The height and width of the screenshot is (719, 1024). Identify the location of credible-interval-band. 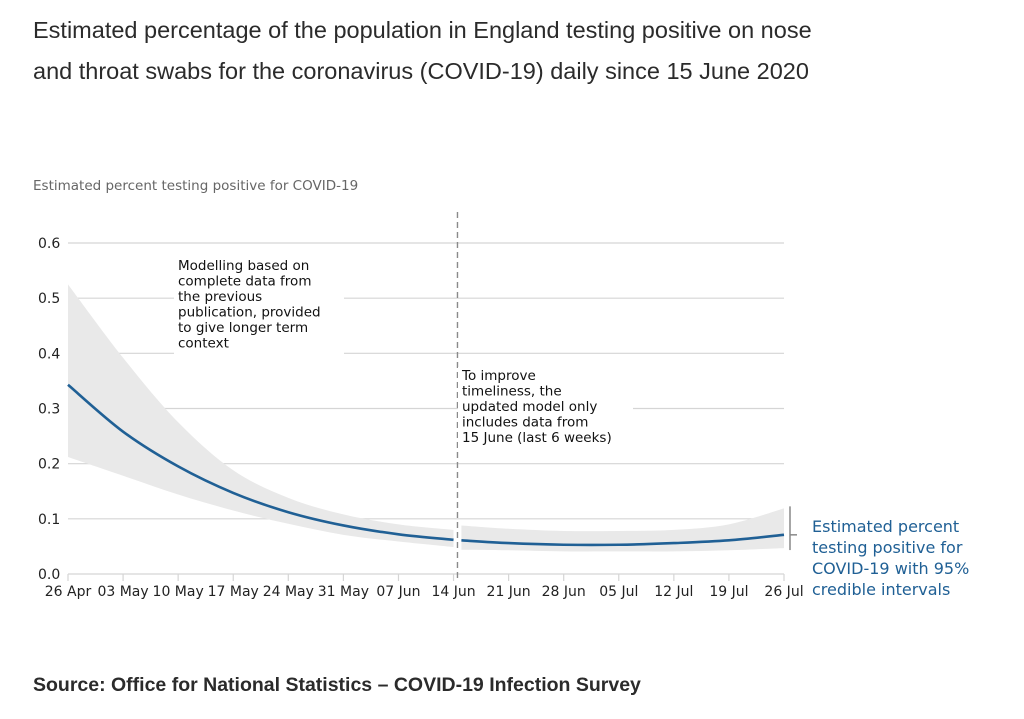
(261, 415).